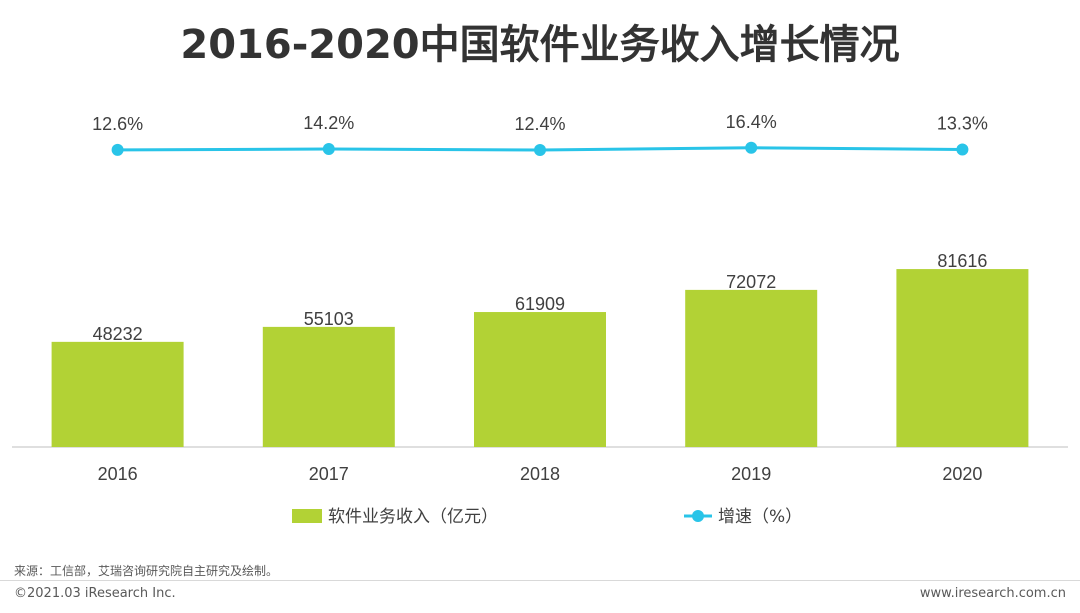 The width and height of the screenshot is (1080, 613). What do you see at coordinates (962, 124) in the screenshot?
I see `growth-label-2020: 13.3%` at bounding box center [962, 124].